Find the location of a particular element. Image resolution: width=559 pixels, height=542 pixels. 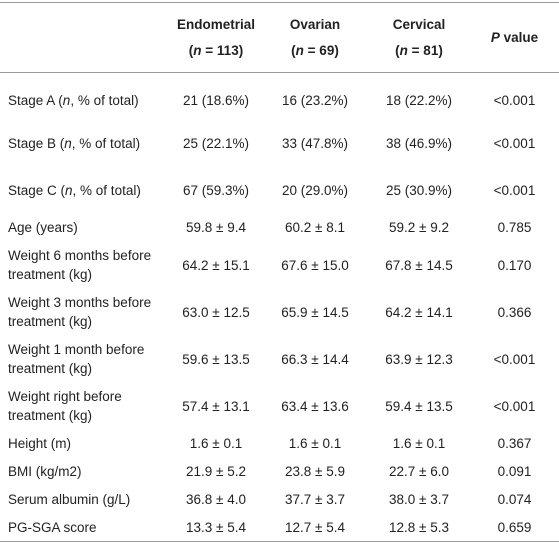

column-header: Ovarian (n = 69) is located at coordinates (315, 37).